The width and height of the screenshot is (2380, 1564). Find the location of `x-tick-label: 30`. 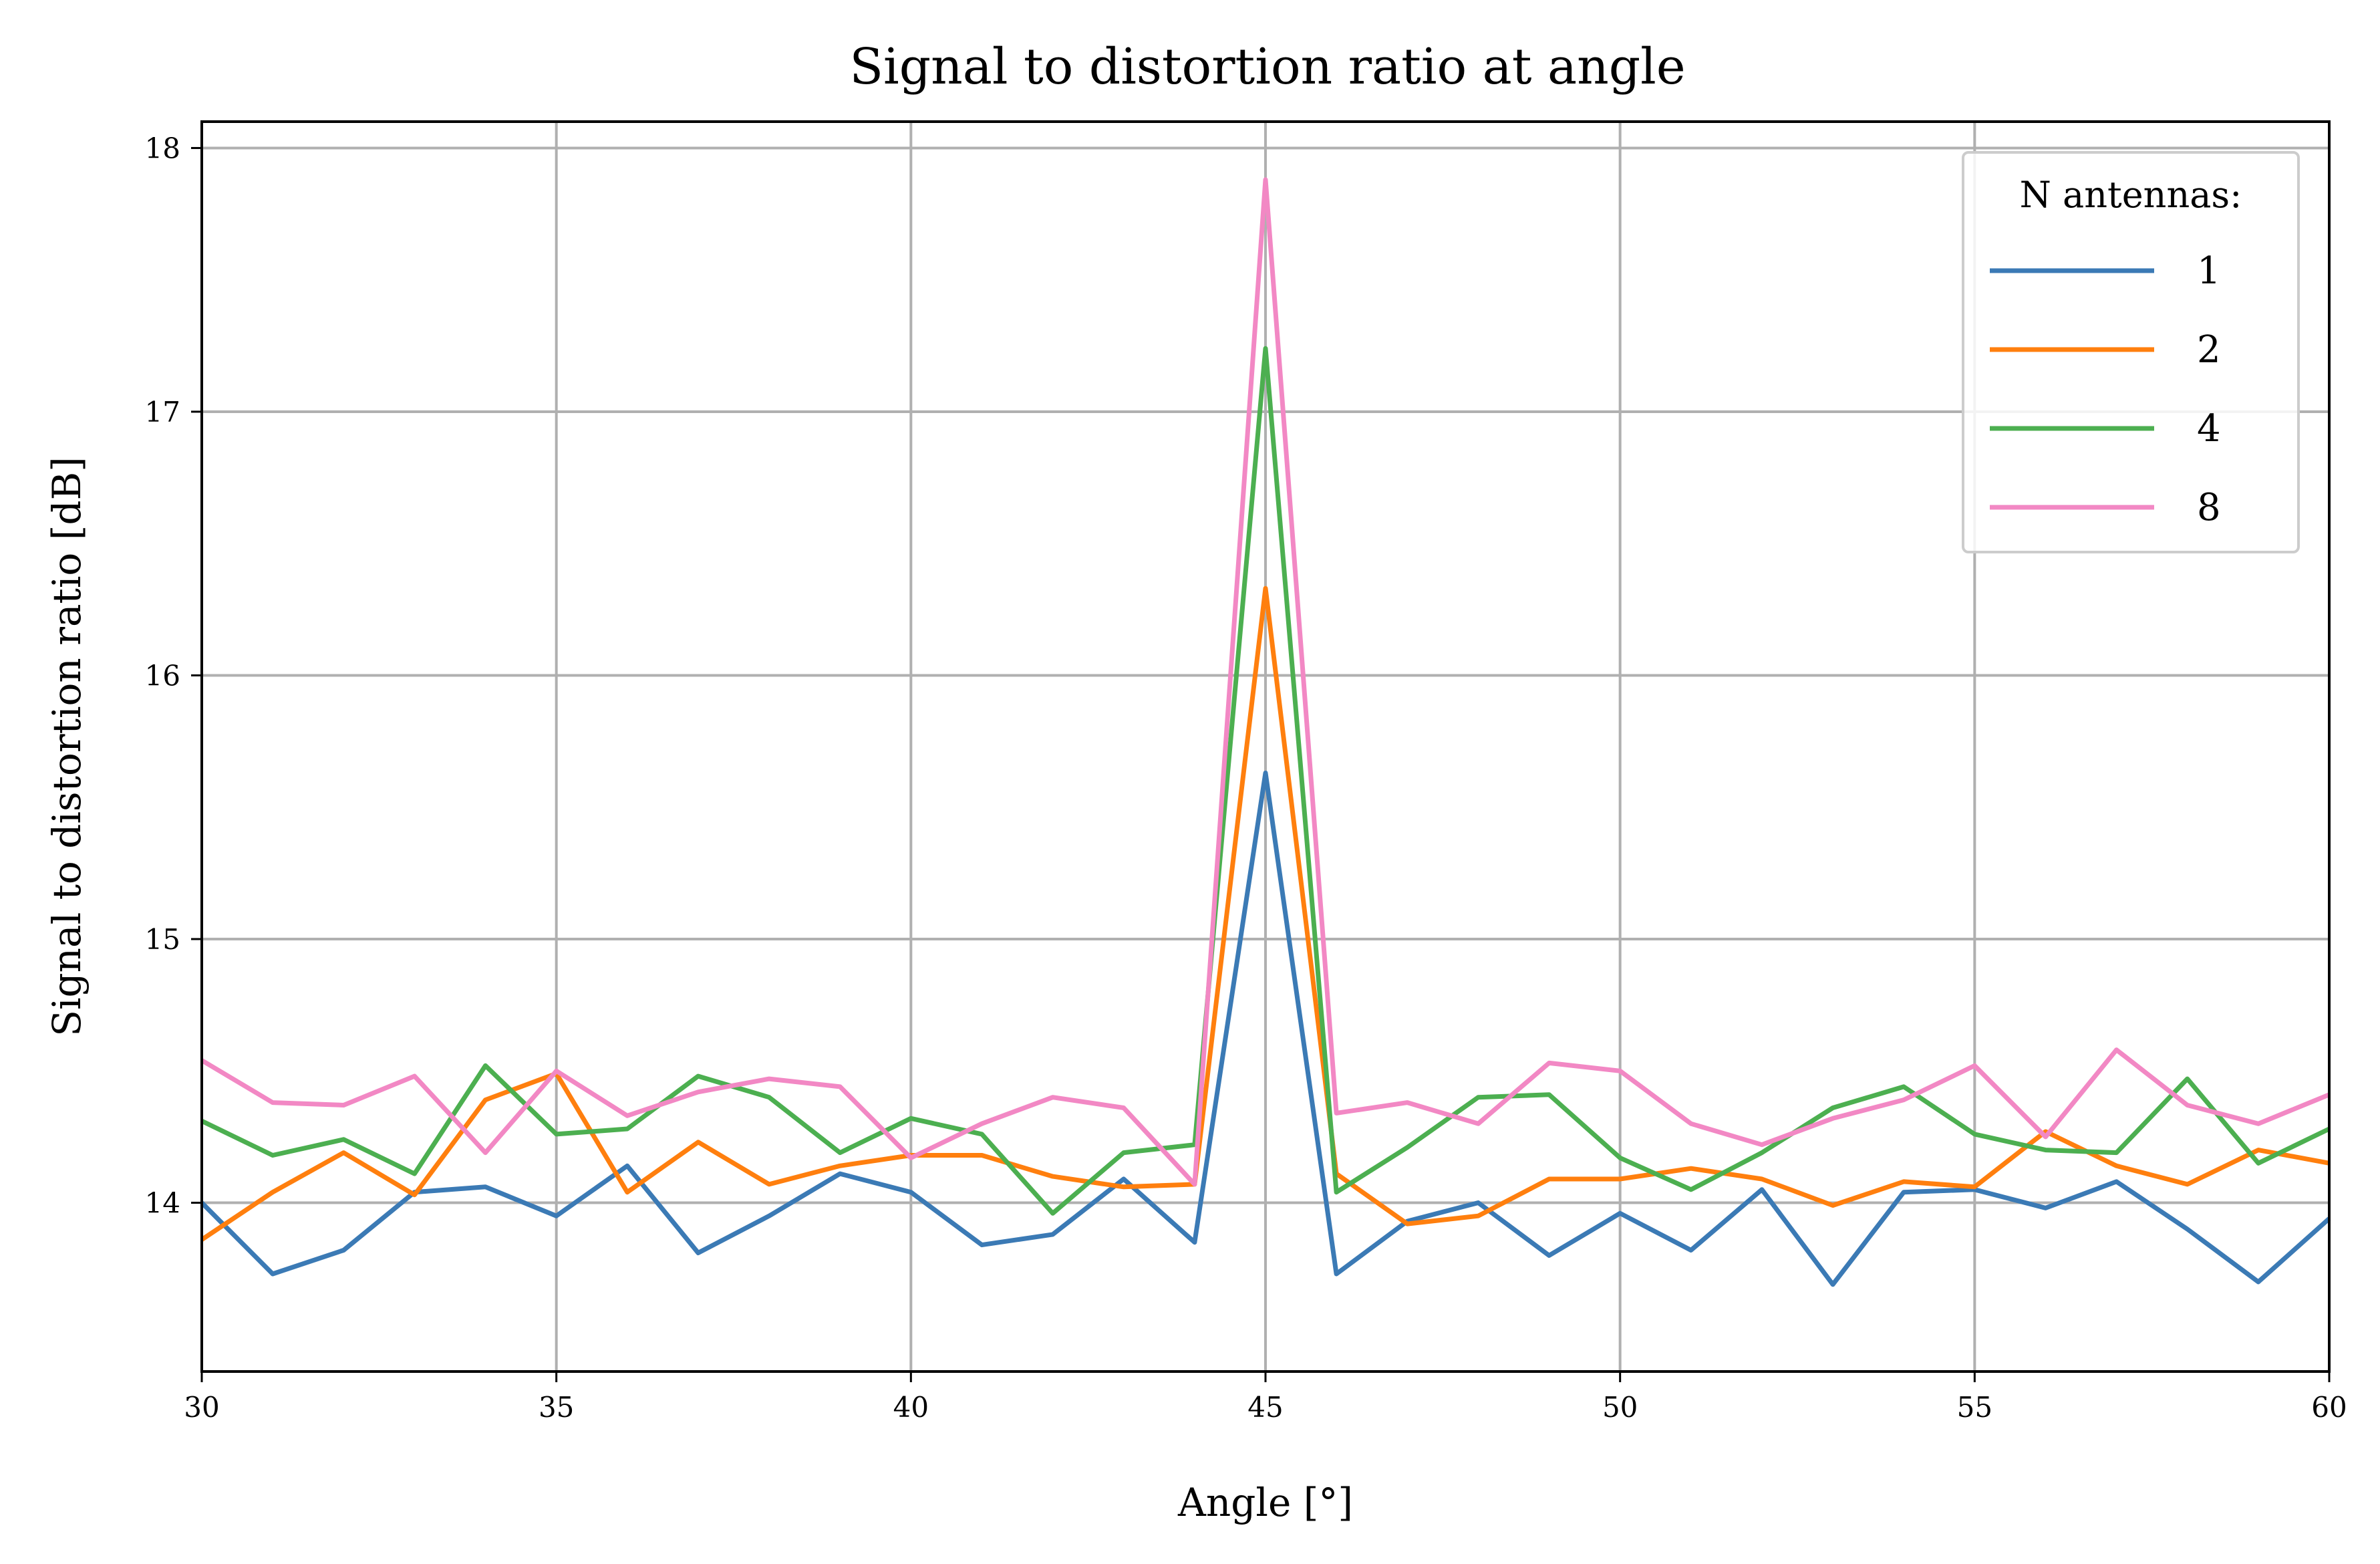

x-tick-label: 30 is located at coordinates (201, 1407).